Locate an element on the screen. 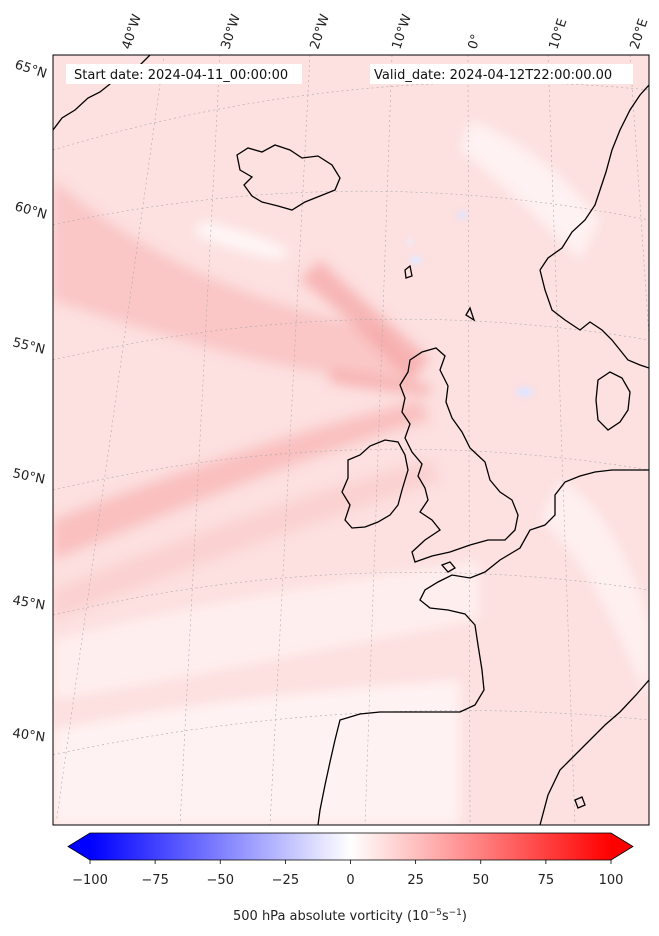 This screenshot has height=936, width=659. start-date-box is located at coordinates (184, 74).